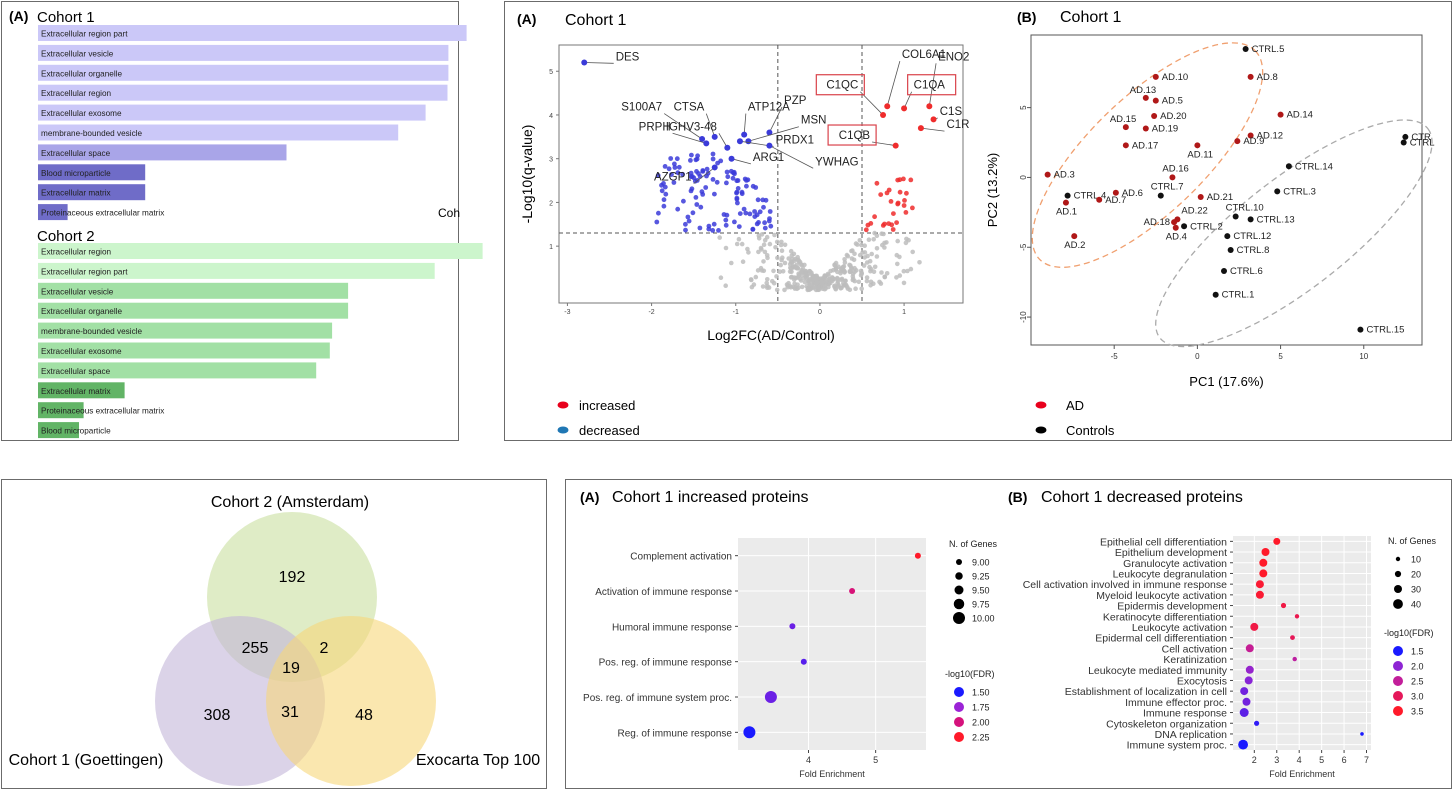  What do you see at coordinates (1417, 712) in the screenshot?
I see `color-legend-label: 3.5` at bounding box center [1417, 712].